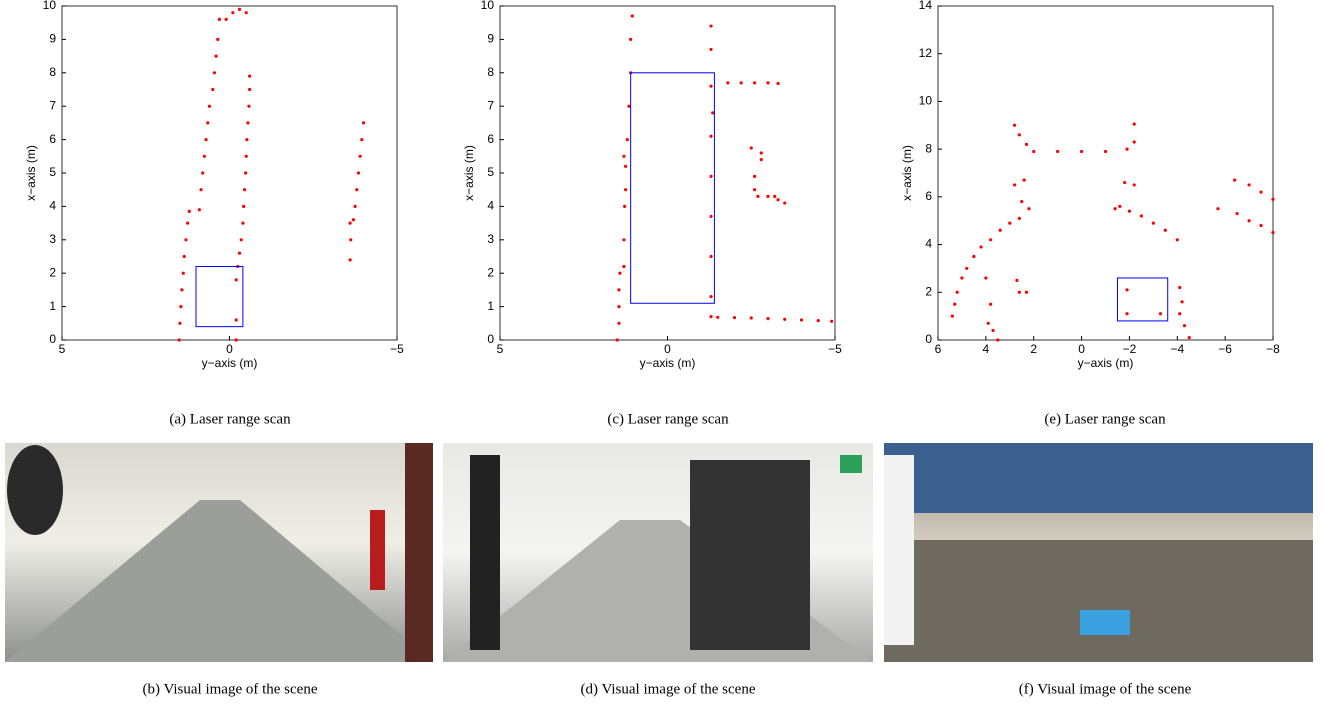 This screenshot has height=704, width=1324. What do you see at coordinates (1105, 419) in the screenshot?
I see `caption: (e) Laser range scan` at bounding box center [1105, 419].